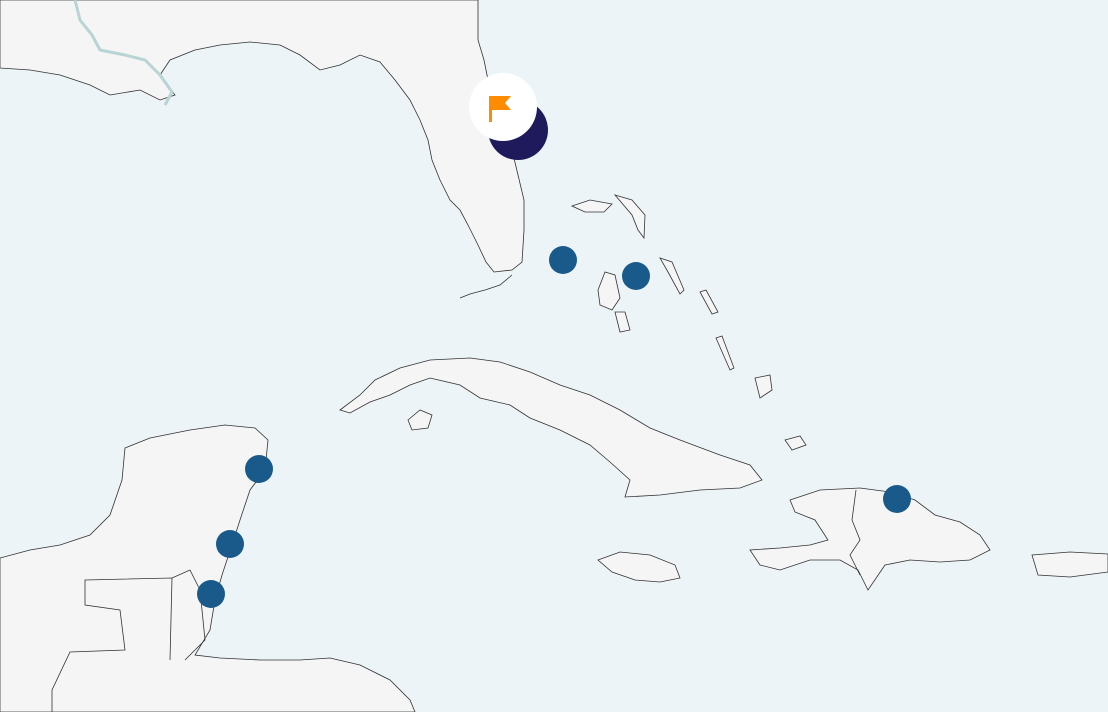 Image resolution: width=1108 pixels, height=712 pixels. Describe the element at coordinates (500, 109) in the screenshot. I see `flag-icon` at that location.